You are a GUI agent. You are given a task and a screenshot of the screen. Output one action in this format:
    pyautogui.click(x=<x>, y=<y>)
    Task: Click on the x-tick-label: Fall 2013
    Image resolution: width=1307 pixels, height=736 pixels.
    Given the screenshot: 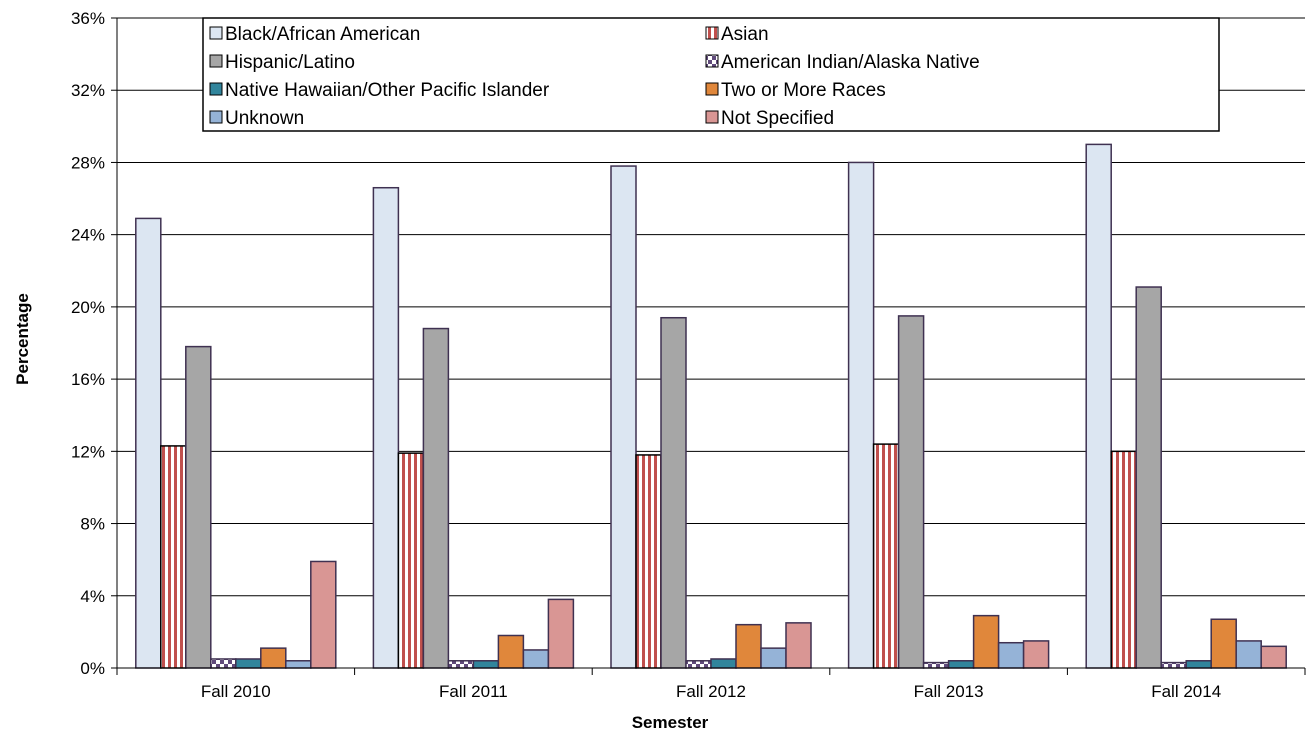 What is the action you would take?
    pyautogui.click(x=949, y=691)
    